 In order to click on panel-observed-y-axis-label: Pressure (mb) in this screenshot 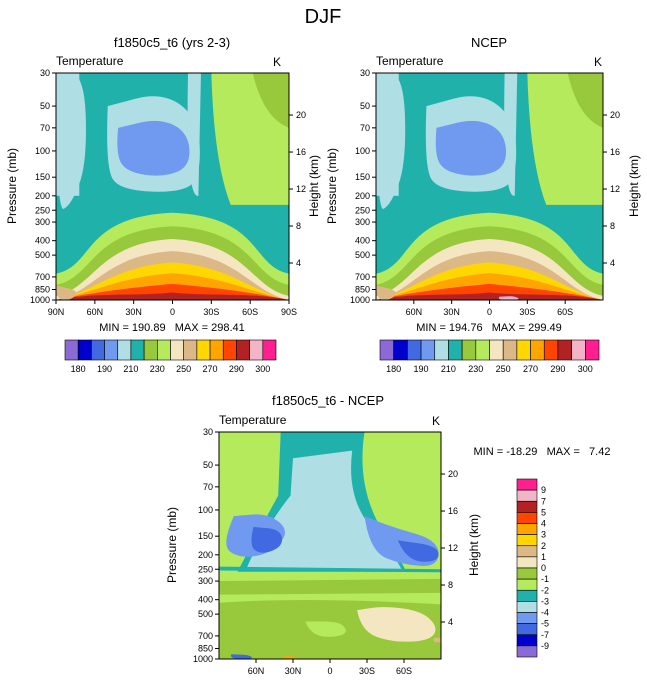, I will do `click(332, 186)`.